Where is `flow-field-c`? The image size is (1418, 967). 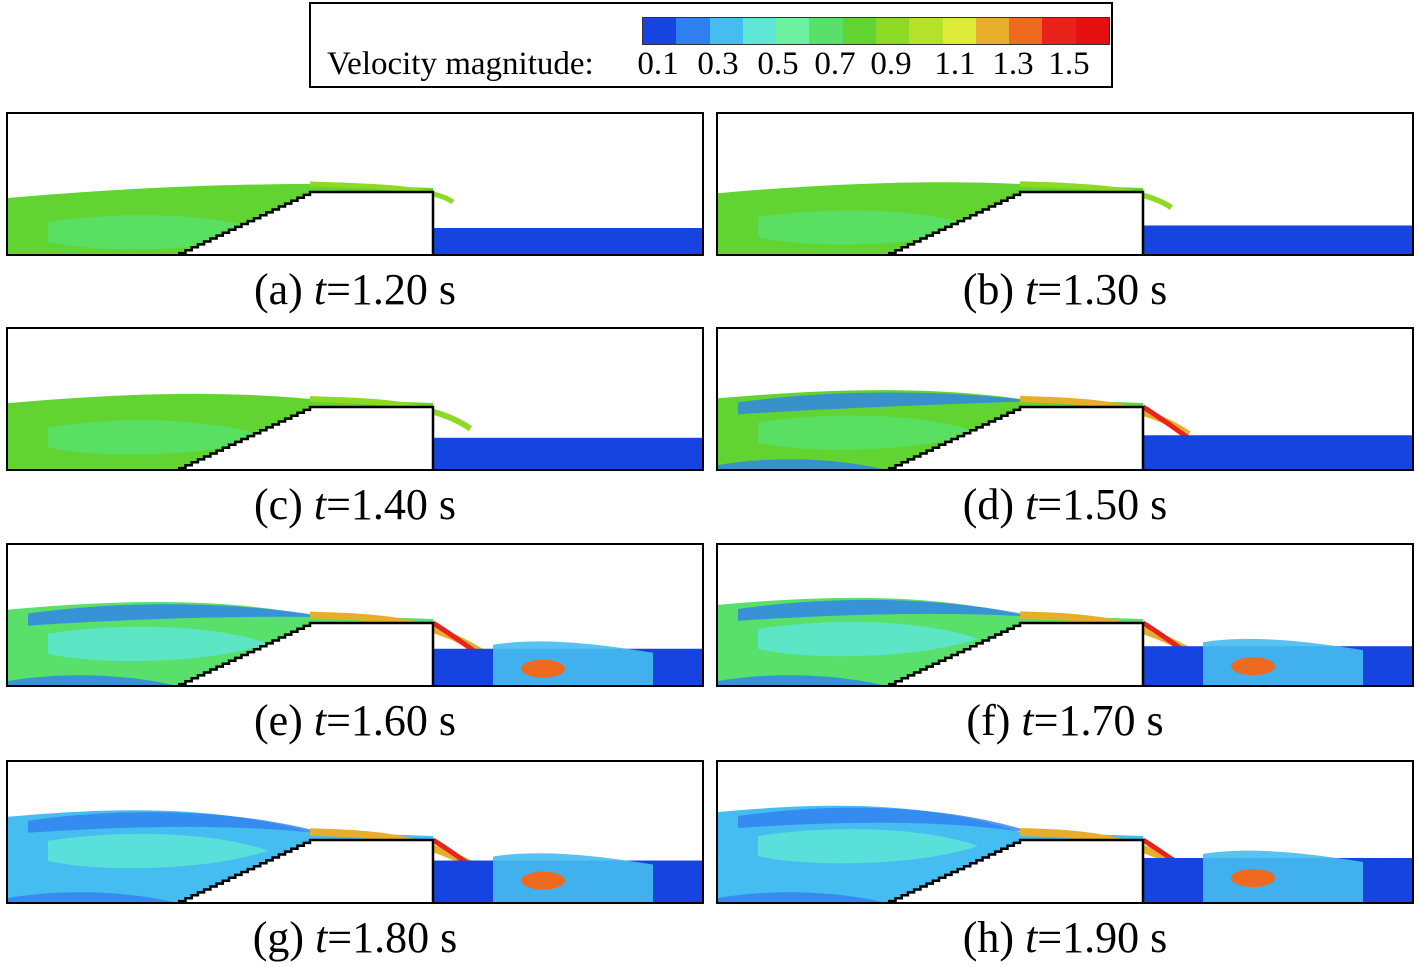
flow-field-c is located at coordinates (355, 431).